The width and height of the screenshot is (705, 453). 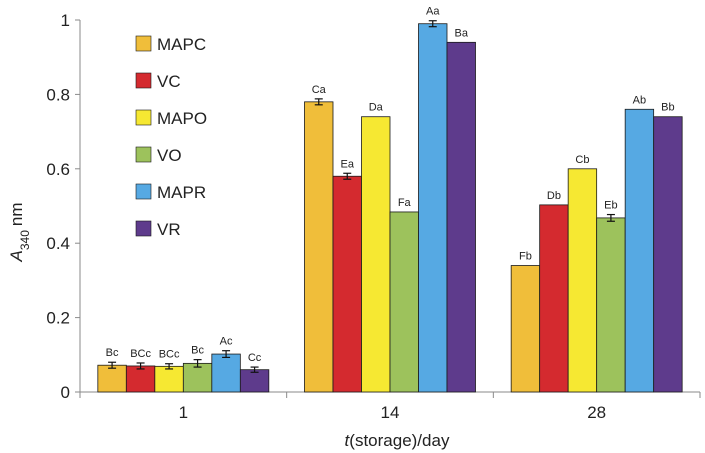 What do you see at coordinates (16, 215) in the screenshot?
I see `y-axis-title-unit: nm` at bounding box center [16, 215].